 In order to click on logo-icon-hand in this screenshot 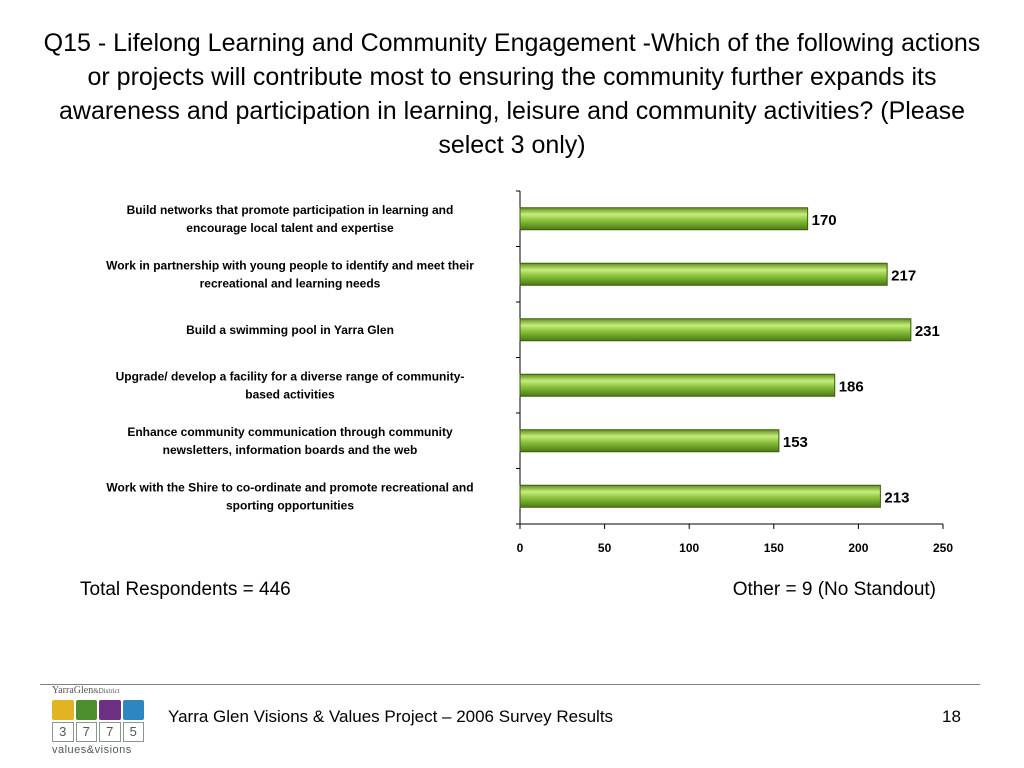, I will do `click(133, 710)`.